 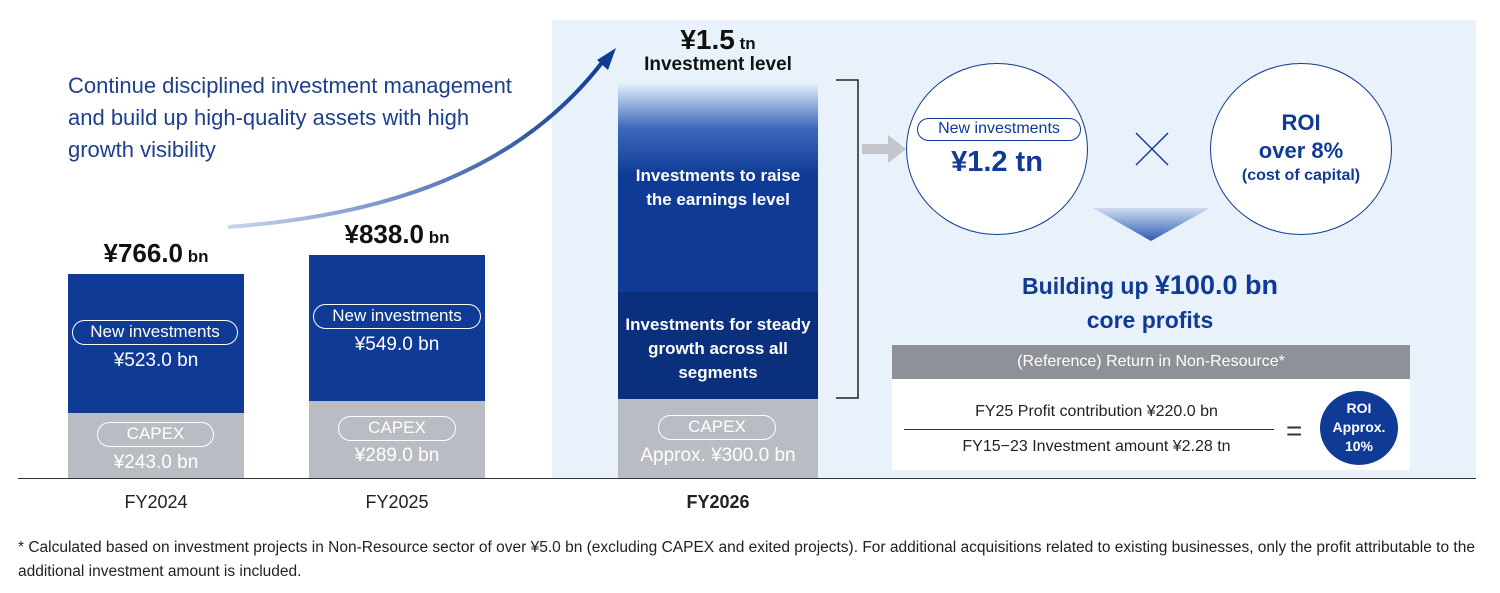 I want to click on gray-arrow-shaft, so click(x=876, y=149).